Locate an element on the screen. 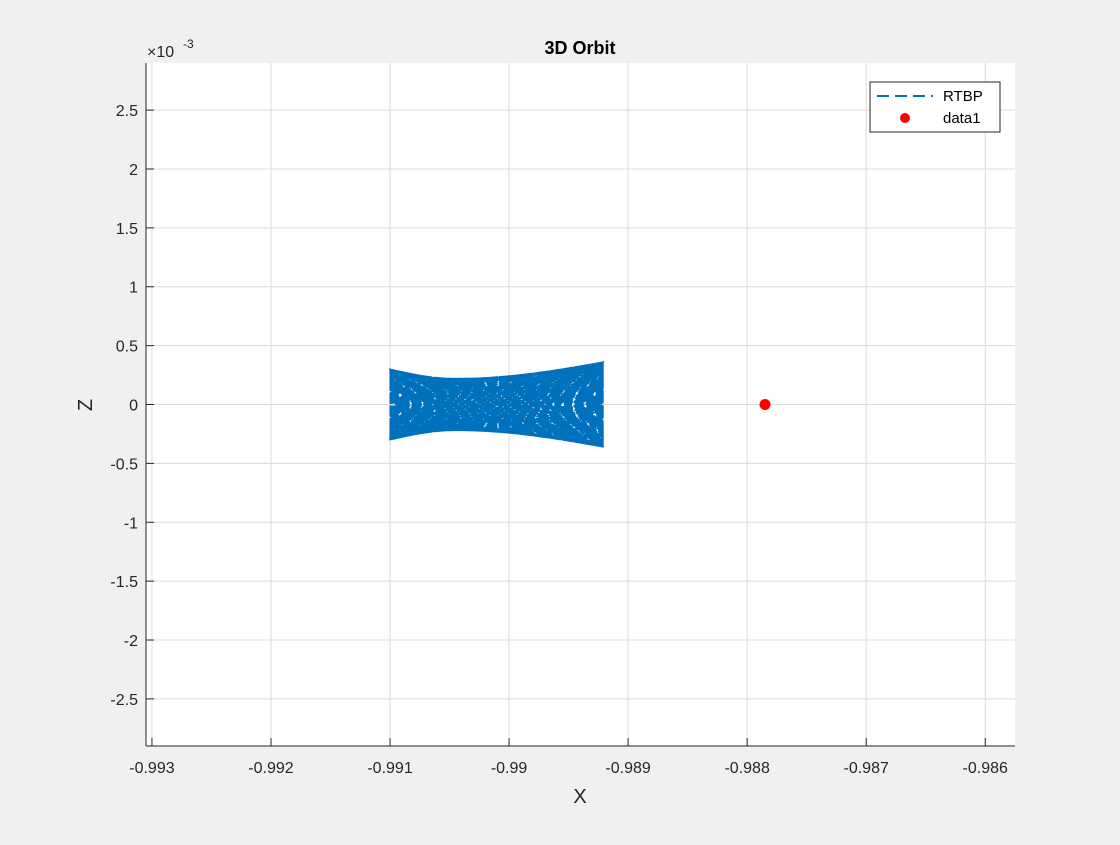 This screenshot has height=845, width=1120. y-tick-label-5: 0 is located at coordinates (133, 406).